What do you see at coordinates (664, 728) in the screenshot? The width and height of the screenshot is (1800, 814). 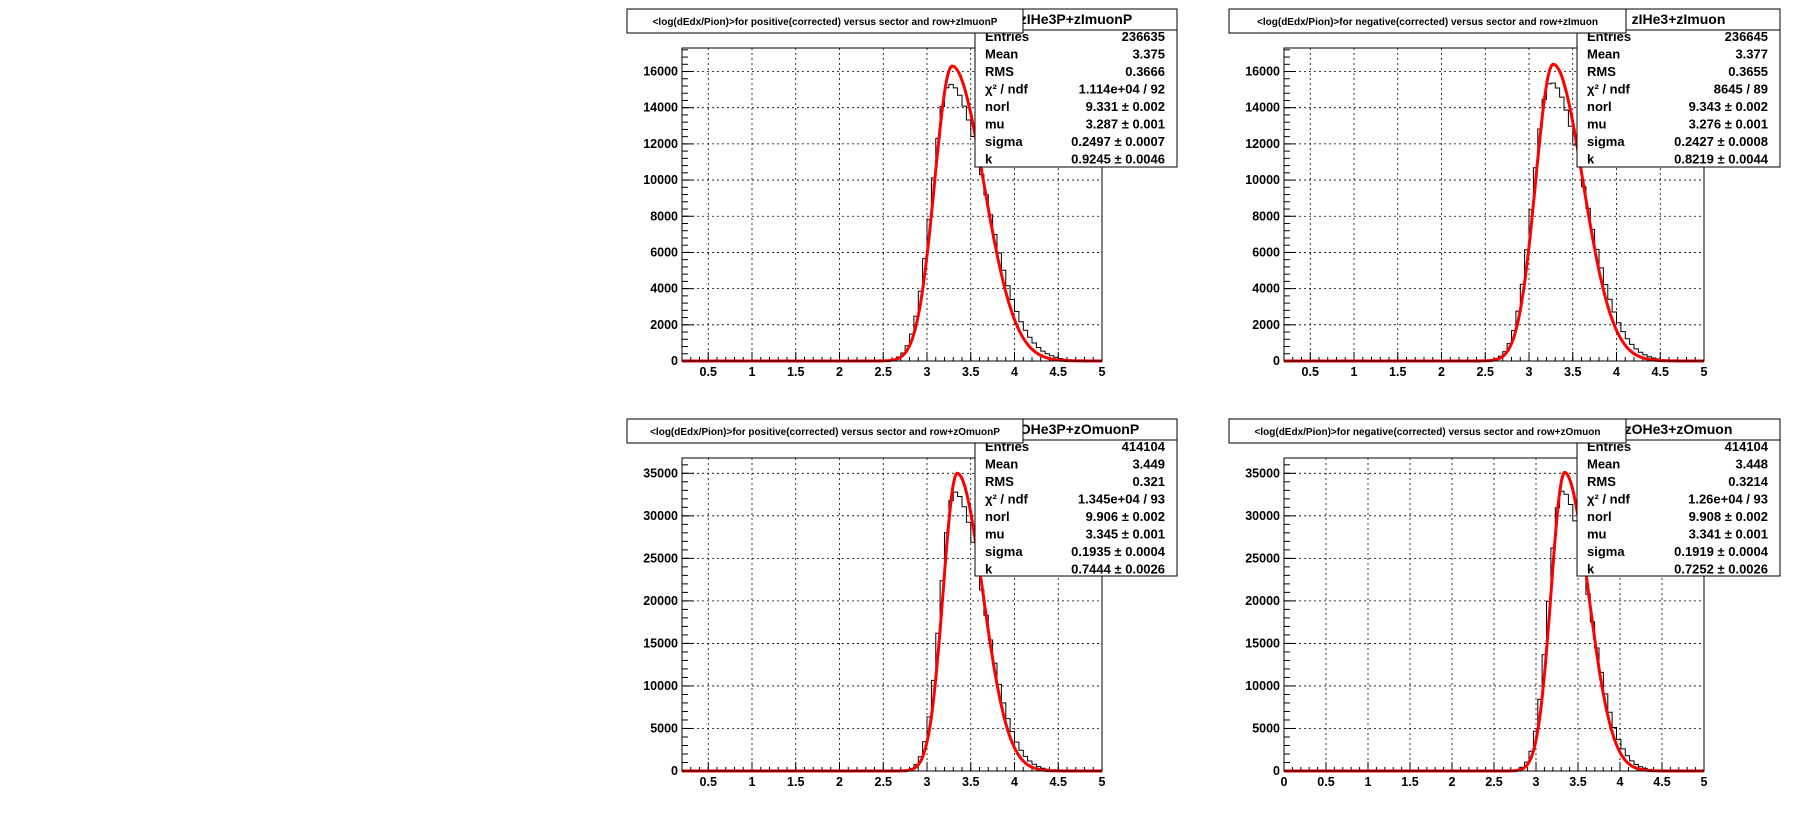 I see `y-tick-label: 5000` at bounding box center [664, 728].